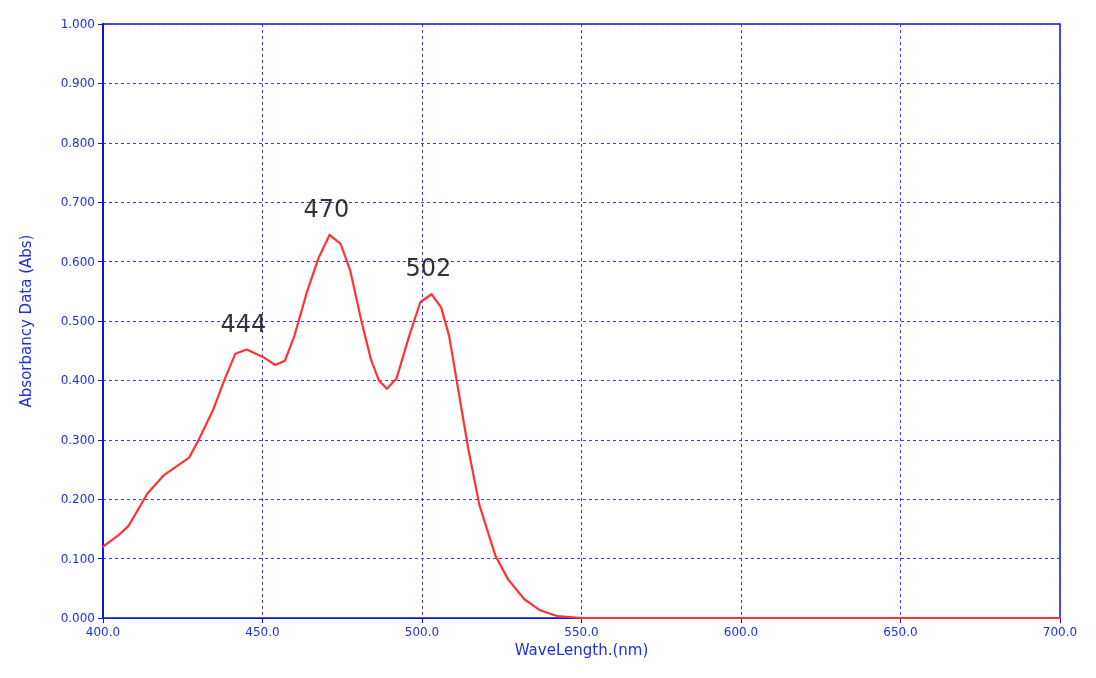 This screenshot has height=678, width=1096. What do you see at coordinates (741, 632) in the screenshot?
I see `x-tick-label: 600.0` at bounding box center [741, 632].